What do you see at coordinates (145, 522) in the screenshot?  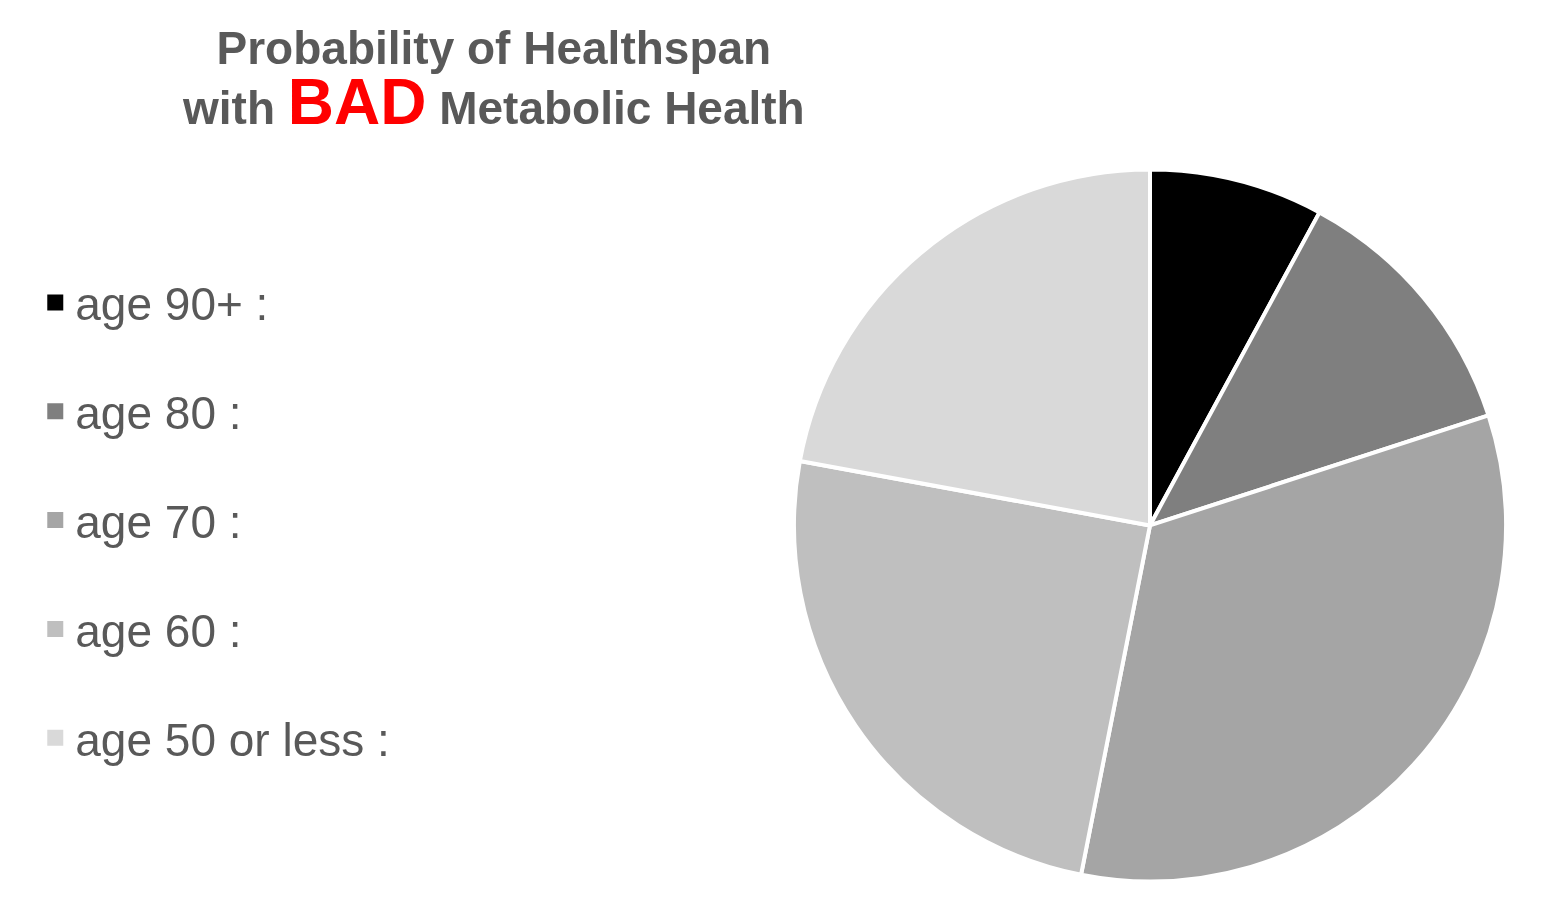 I see `legend-label: age 70` at bounding box center [145, 522].